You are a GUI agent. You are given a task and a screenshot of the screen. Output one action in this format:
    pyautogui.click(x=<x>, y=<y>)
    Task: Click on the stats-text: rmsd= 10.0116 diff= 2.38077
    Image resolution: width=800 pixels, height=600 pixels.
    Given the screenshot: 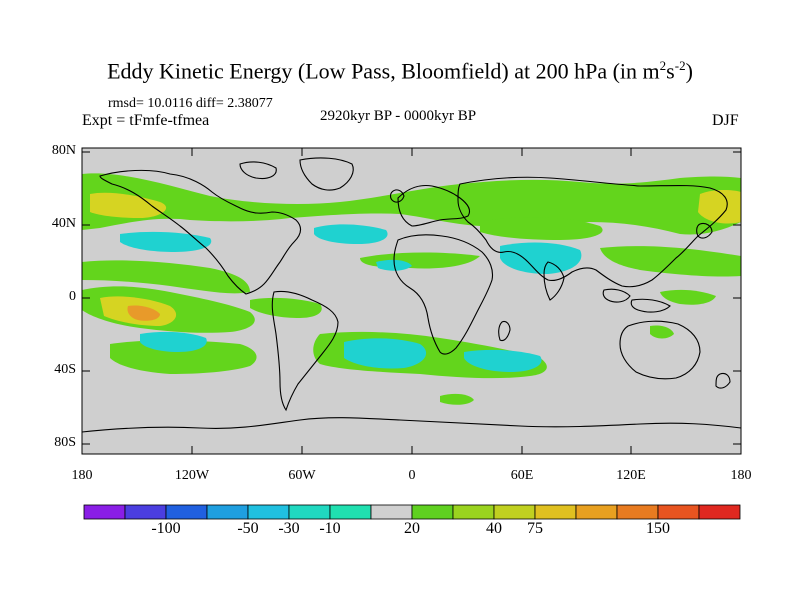 What is the action you would take?
    pyautogui.click(x=190, y=103)
    